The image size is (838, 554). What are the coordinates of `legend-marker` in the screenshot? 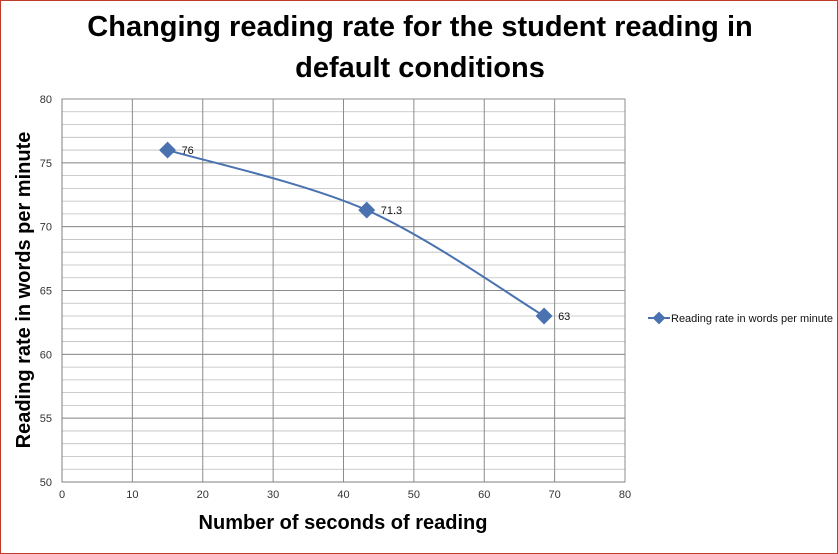 It's located at (659, 318).